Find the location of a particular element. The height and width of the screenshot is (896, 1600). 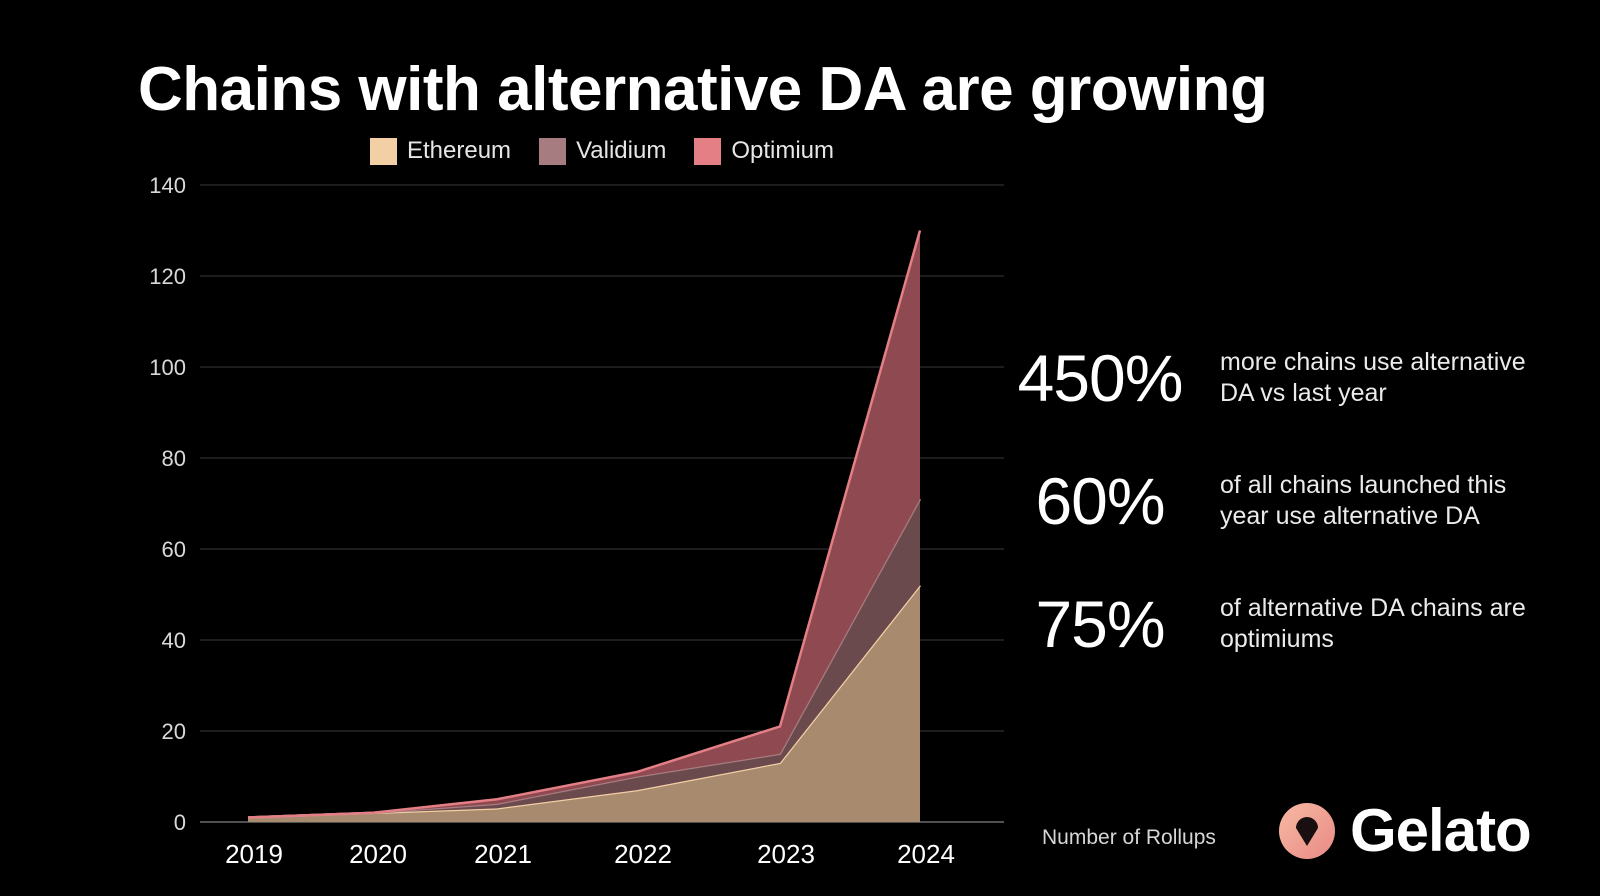

y-tick-label: 40 is located at coordinates (174, 640).